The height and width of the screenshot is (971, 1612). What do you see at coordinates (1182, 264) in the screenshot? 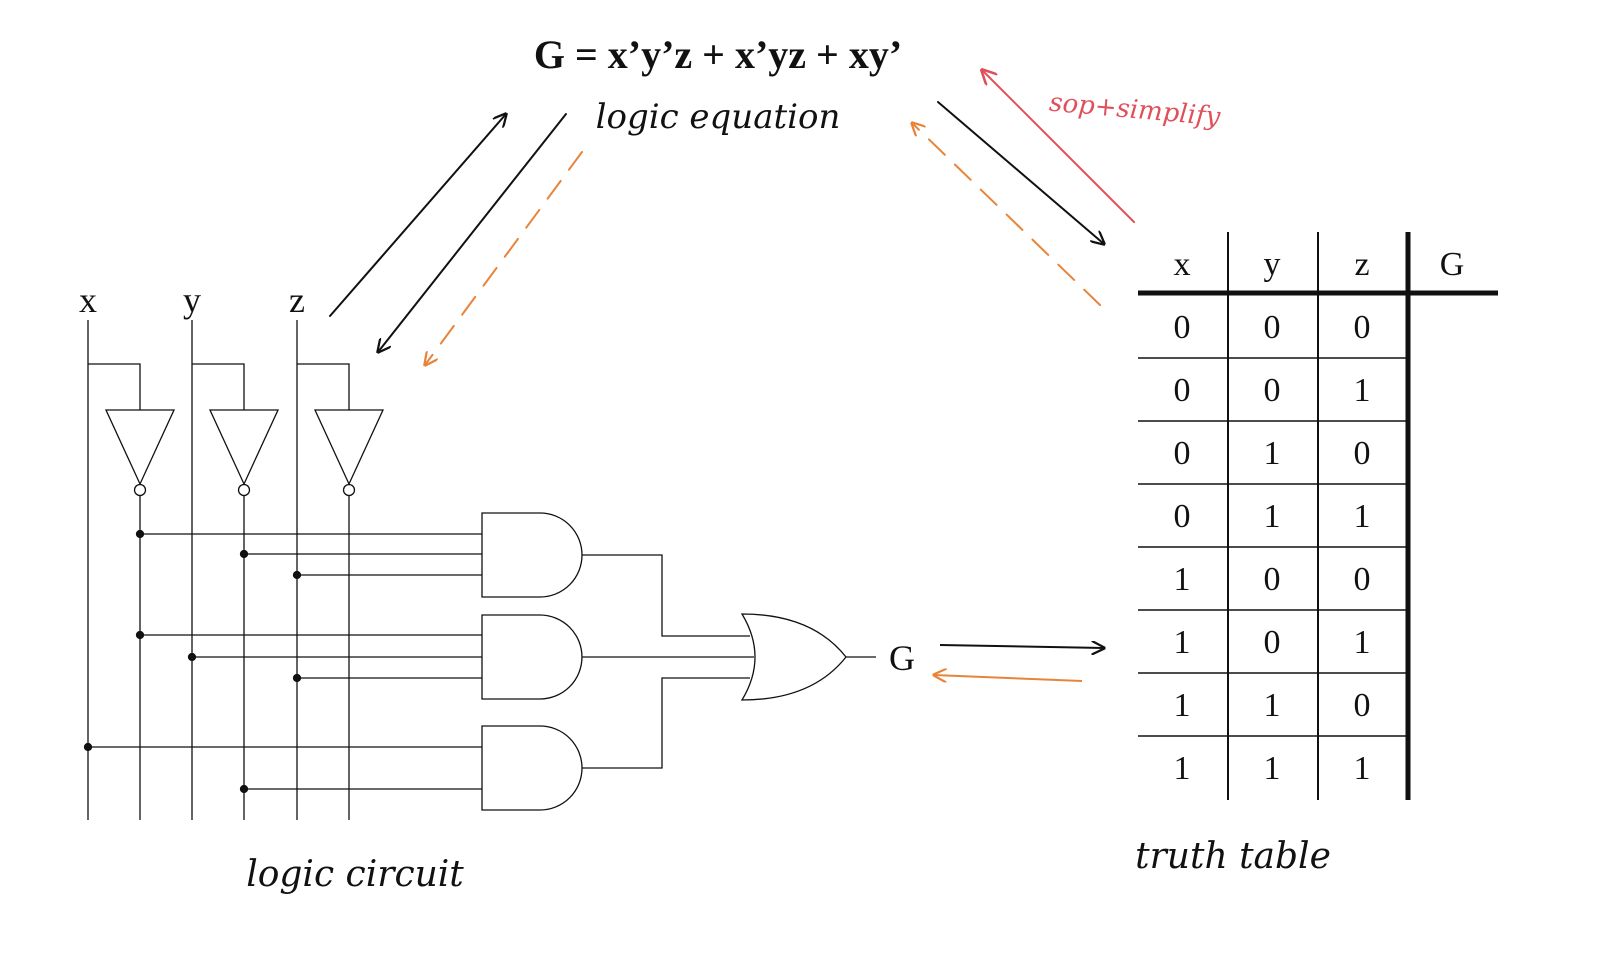
I see `truth-table-header-cell: x` at bounding box center [1182, 264].